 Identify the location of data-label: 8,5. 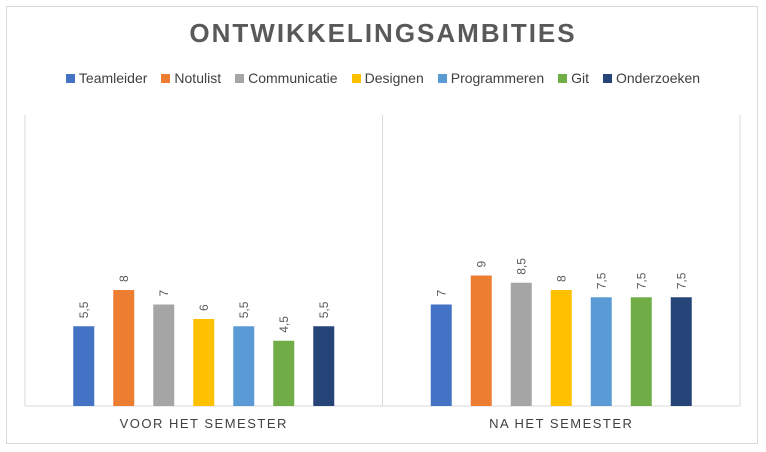
(521, 266).